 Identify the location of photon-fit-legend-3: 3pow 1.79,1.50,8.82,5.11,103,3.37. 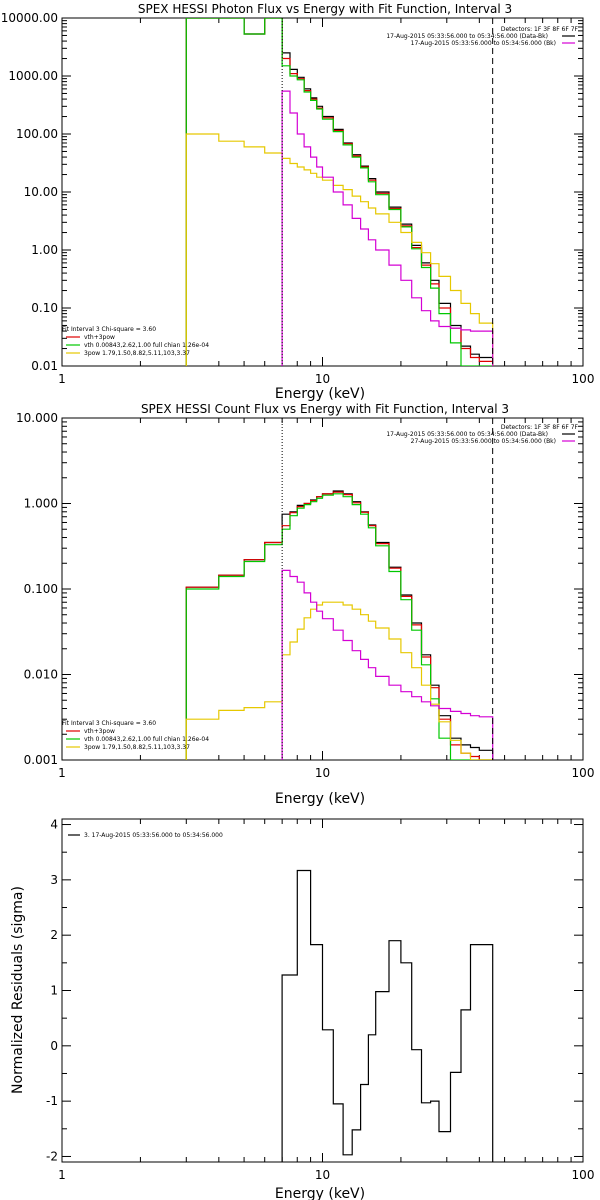
(137, 353).